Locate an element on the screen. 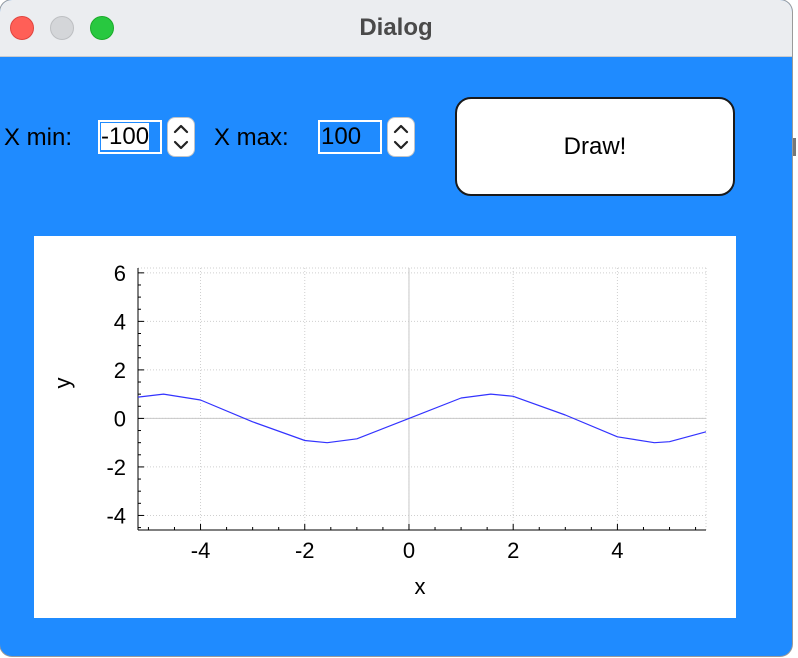 The image size is (798, 658). xmax-step-up-icon is located at coordinates (401, 129).